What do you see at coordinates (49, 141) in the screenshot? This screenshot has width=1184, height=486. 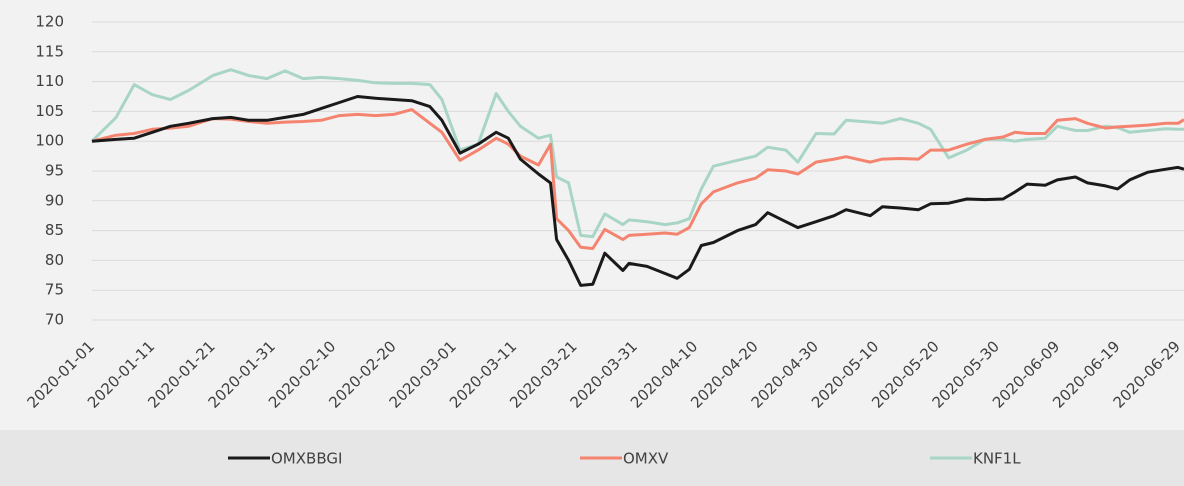 I see `y-tick-label: 100` at bounding box center [49, 141].